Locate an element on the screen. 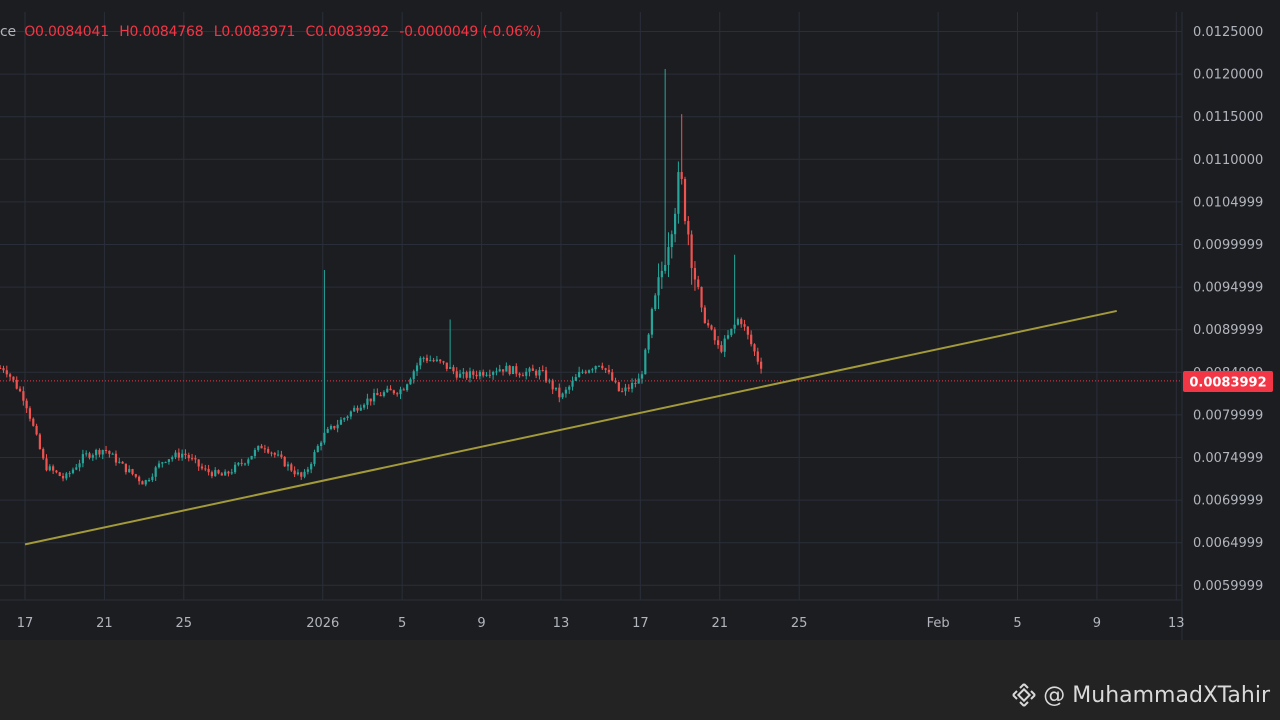 The image size is (1280, 720). y-tick-label: 0.0099999 is located at coordinates (1228, 245).